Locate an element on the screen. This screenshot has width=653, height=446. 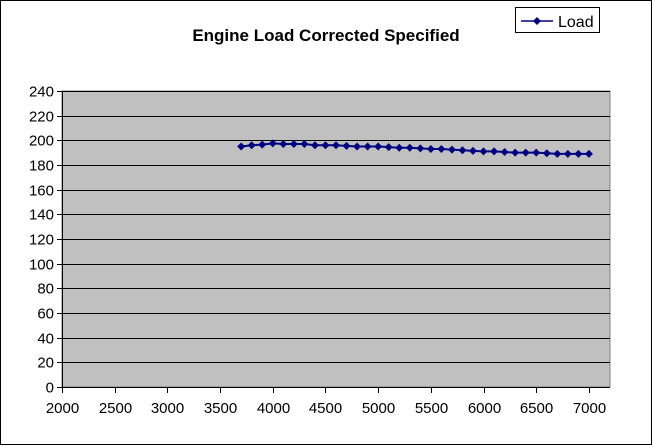
y-tick-label: 0 is located at coordinates (50, 388).